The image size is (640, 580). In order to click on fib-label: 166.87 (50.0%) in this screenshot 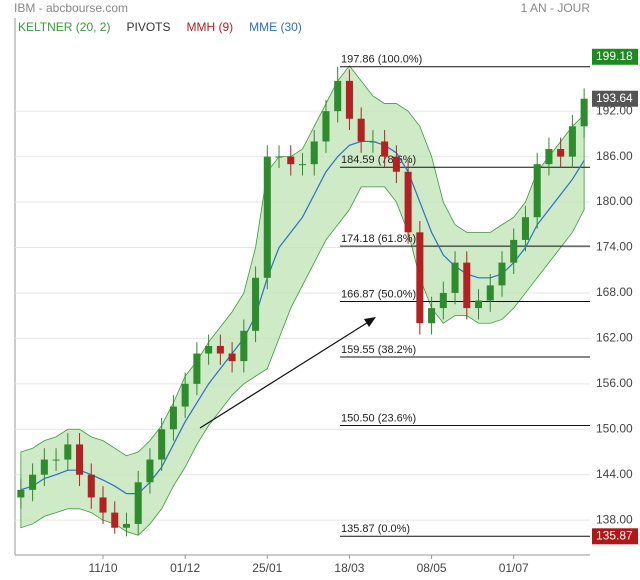, I will do `click(378, 294)`.